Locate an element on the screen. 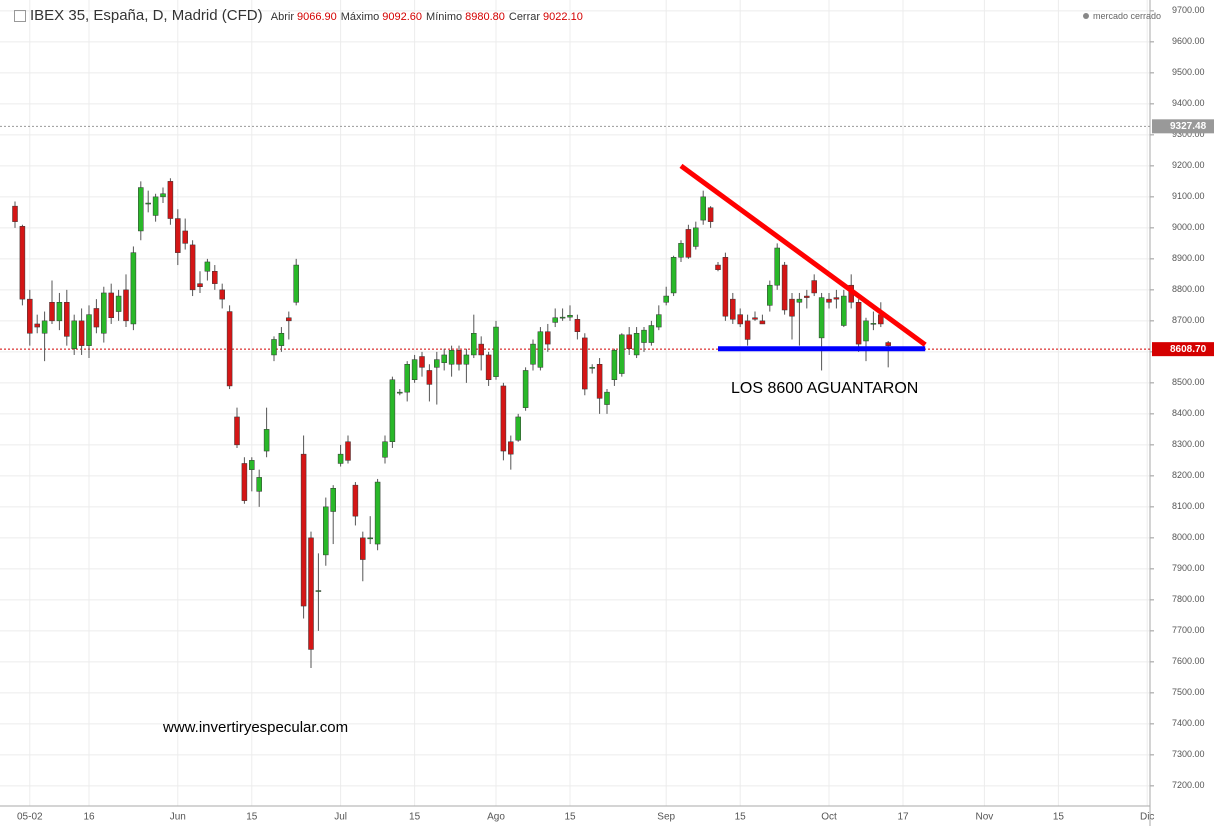  info-label: Abrir is located at coordinates (282, 17).